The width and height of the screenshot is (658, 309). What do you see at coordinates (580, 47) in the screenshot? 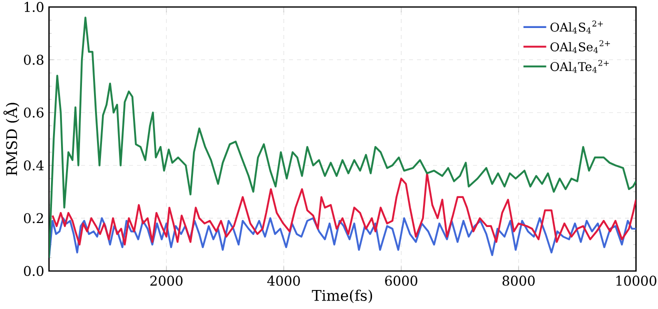
I see `legend-label: OAl$_{4}$Se$_{4}$2+` at bounding box center [580, 47].